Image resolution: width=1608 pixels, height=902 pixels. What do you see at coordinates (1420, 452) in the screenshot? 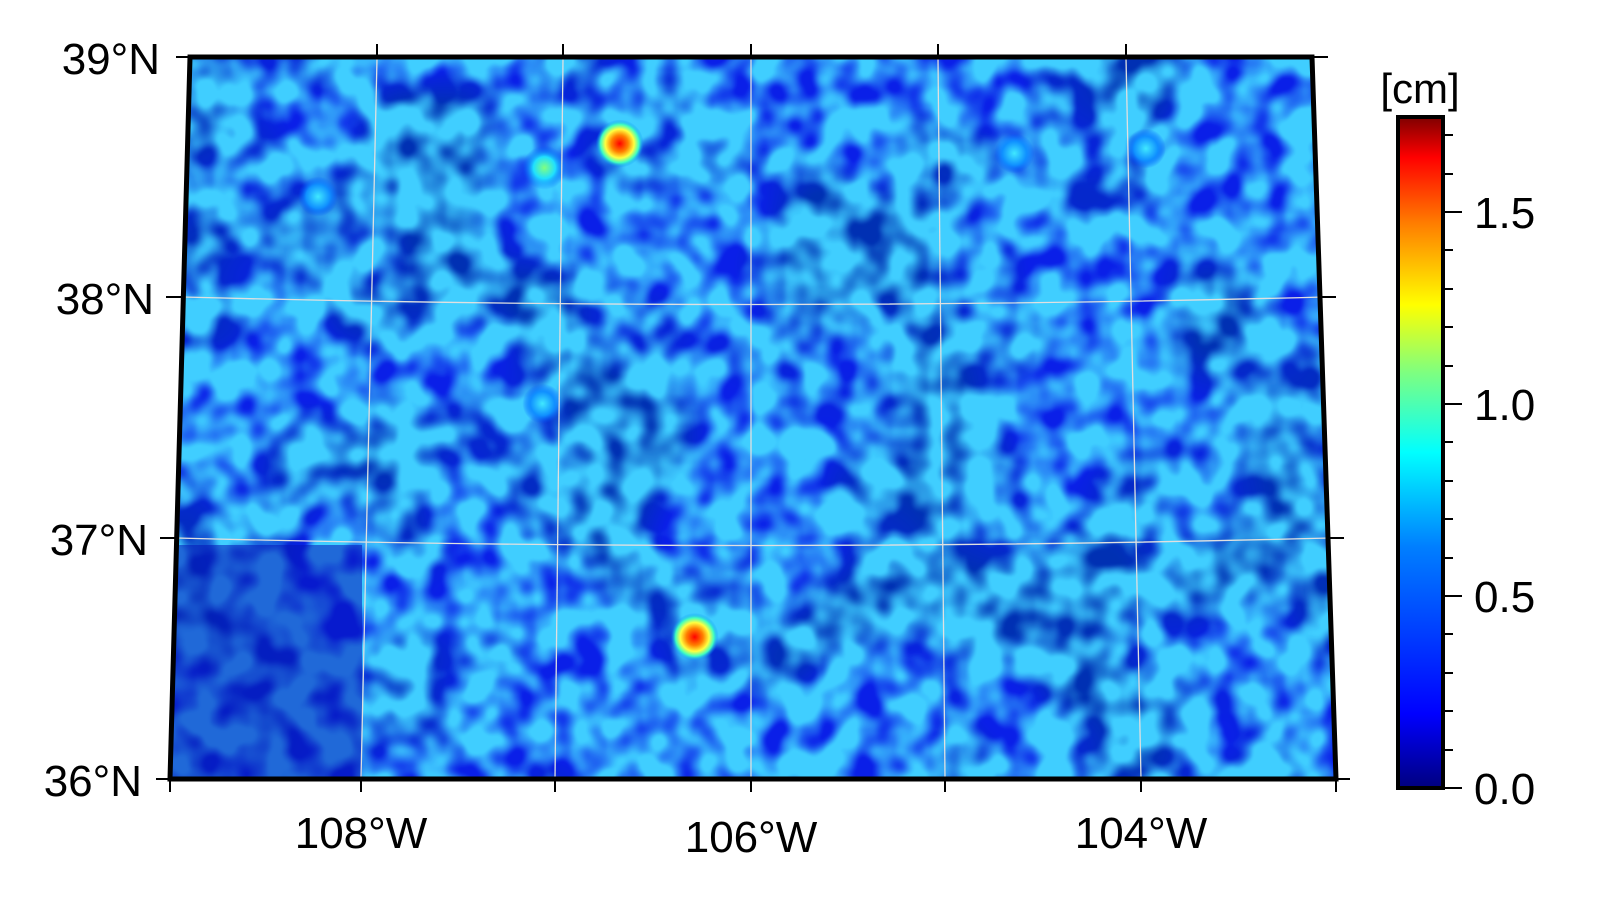
I see `colorbar-gradient` at bounding box center [1420, 452].